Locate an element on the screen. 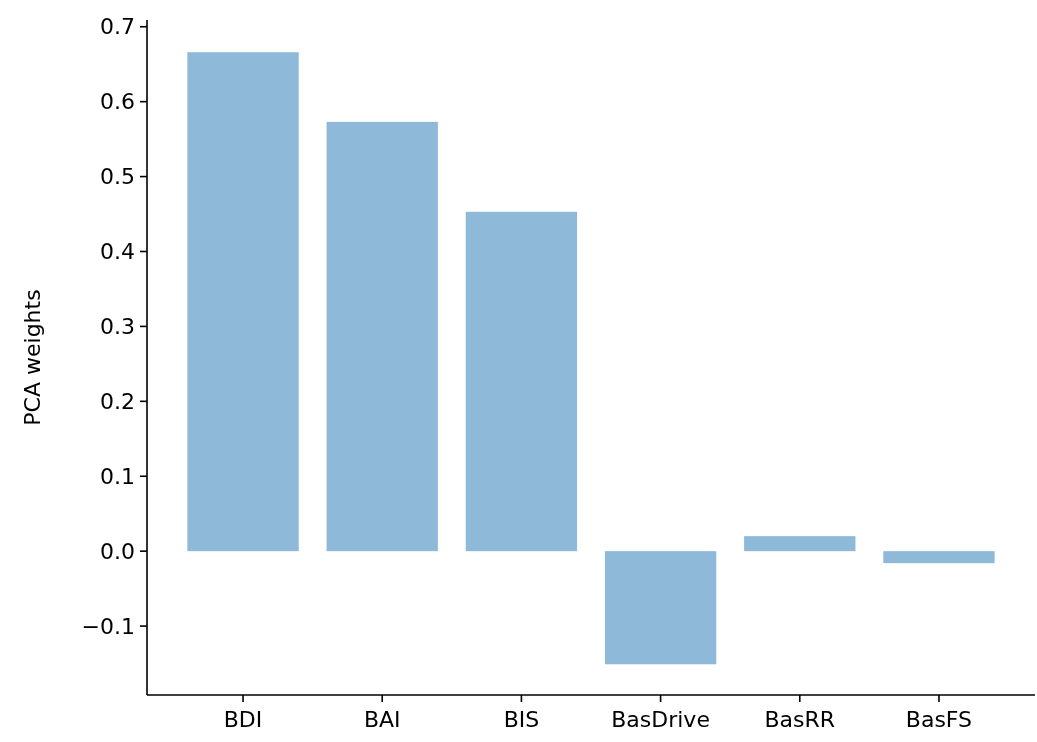 Image resolution: width=1037 pixels, height=742 pixels. x-tick-label: BAI is located at coordinates (382, 719).